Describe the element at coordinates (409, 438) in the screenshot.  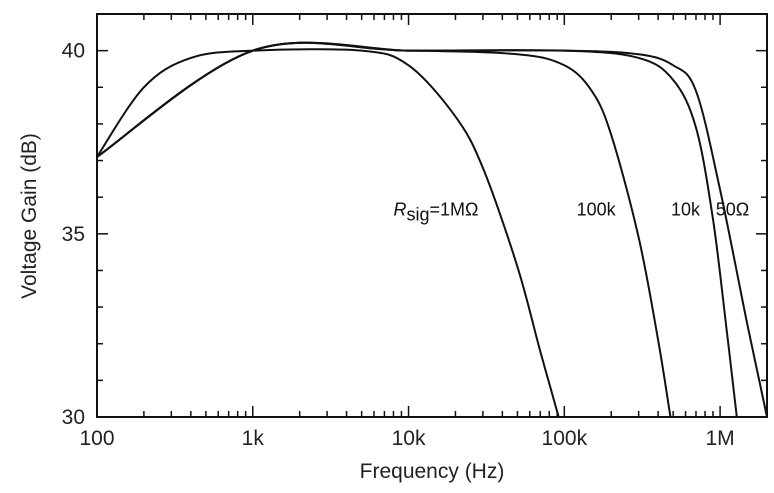
I see `x-tick-label: 10k` at that location.